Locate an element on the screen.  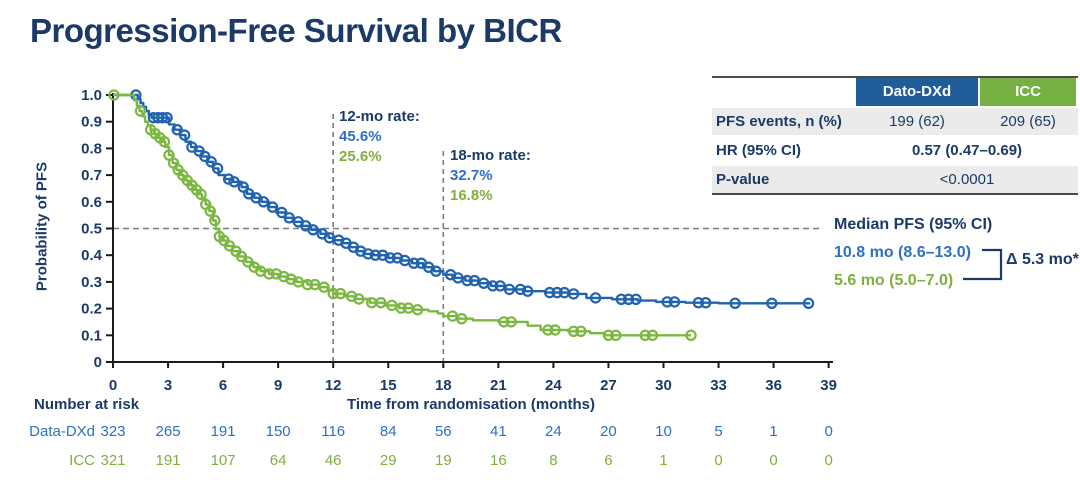
risk-count: 41 is located at coordinates (498, 431).